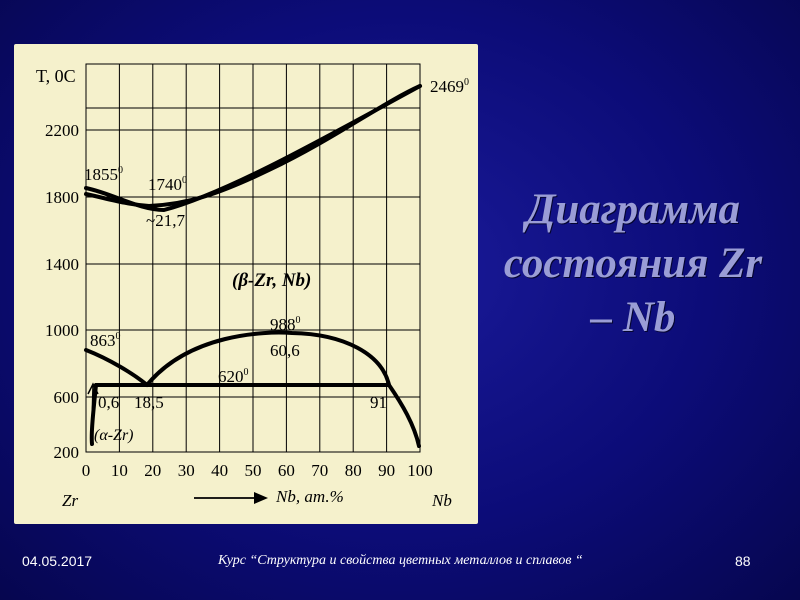 The image size is (800, 600). What do you see at coordinates (67, 397) in the screenshot?
I see `y-tick-label: 600` at bounding box center [67, 397].